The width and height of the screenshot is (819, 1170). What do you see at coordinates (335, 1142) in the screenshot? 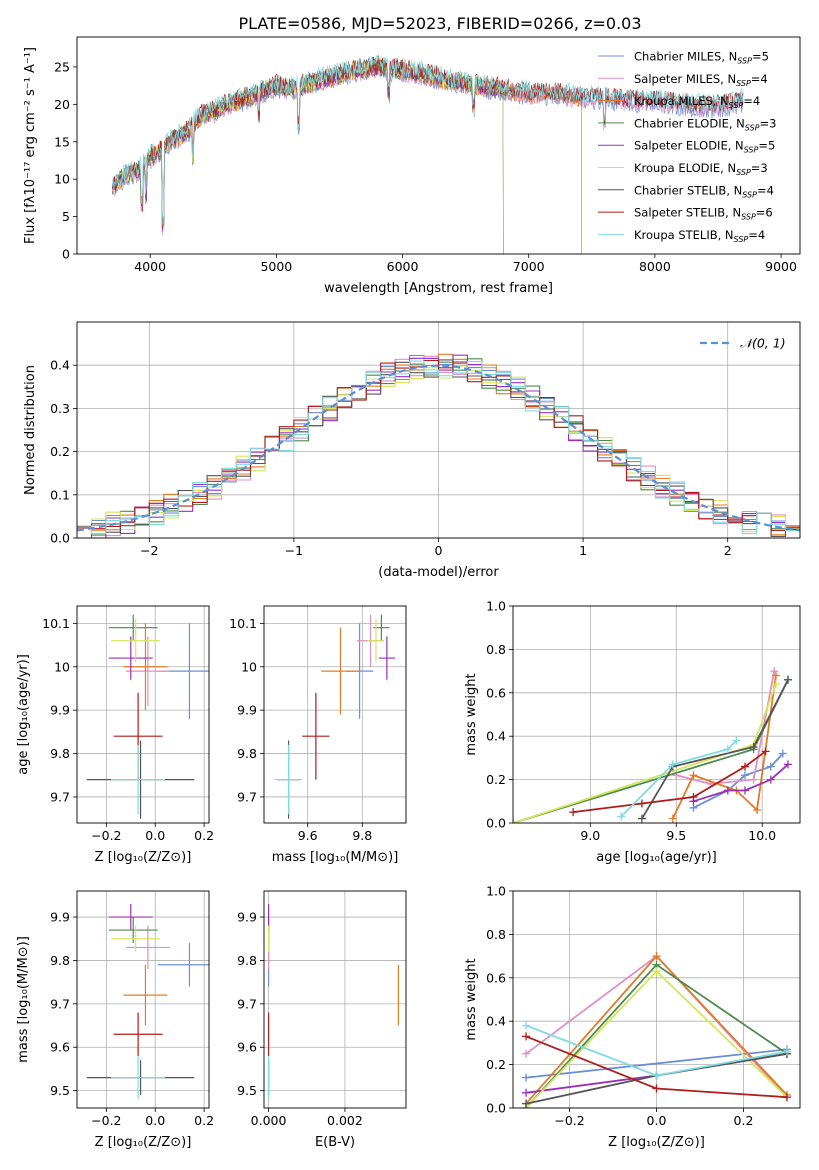
I see `x-axis-label: E(B-V)` at bounding box center [335, 1142].